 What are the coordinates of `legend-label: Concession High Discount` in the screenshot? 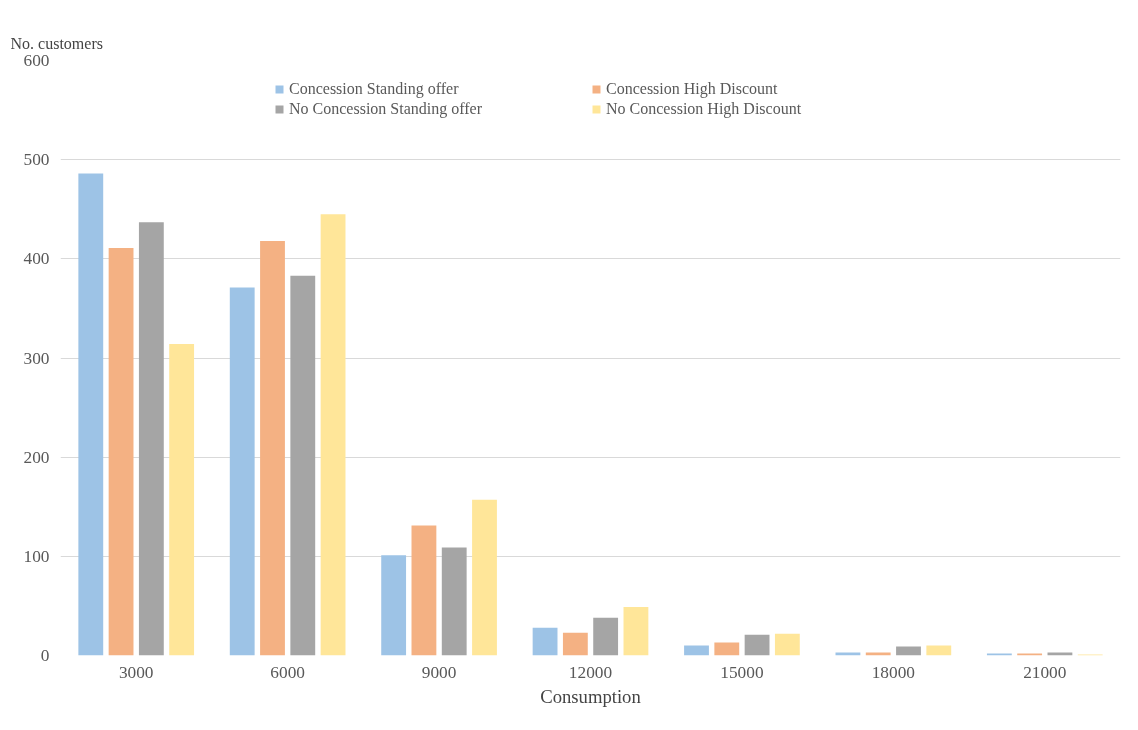 It's located at (692, 89).